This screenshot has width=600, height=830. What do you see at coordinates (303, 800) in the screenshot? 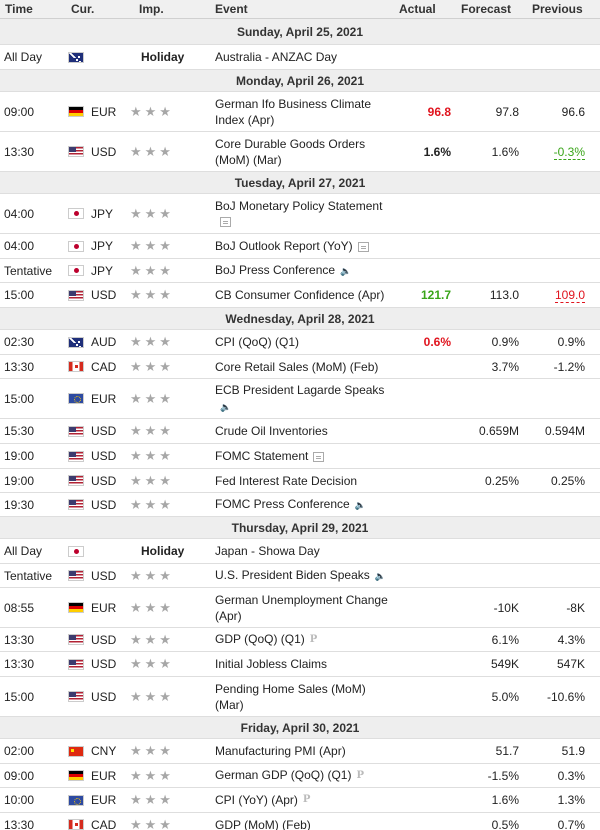
I see `event-name: CPI (YoY) (Apr) P` at bounding box center [303, 800].